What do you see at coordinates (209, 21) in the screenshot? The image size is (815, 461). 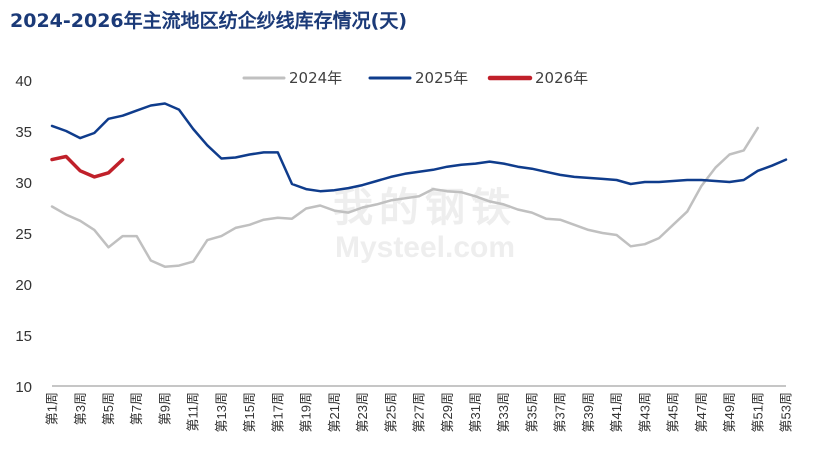 I see `chart-title: 2024-2026年主流地区纺企纱线库存情况(天)` at bounding box center [209, 21].